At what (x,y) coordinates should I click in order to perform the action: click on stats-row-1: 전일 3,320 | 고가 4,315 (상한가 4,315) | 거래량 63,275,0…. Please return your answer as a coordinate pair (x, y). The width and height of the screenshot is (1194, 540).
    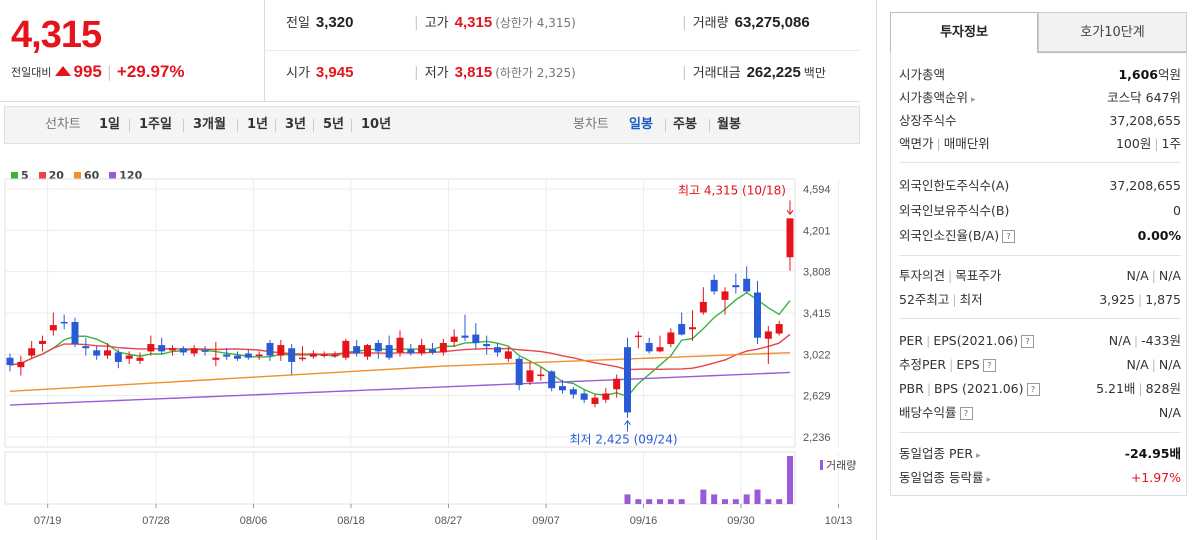
    Looking at the image, I should click on (562, 25).